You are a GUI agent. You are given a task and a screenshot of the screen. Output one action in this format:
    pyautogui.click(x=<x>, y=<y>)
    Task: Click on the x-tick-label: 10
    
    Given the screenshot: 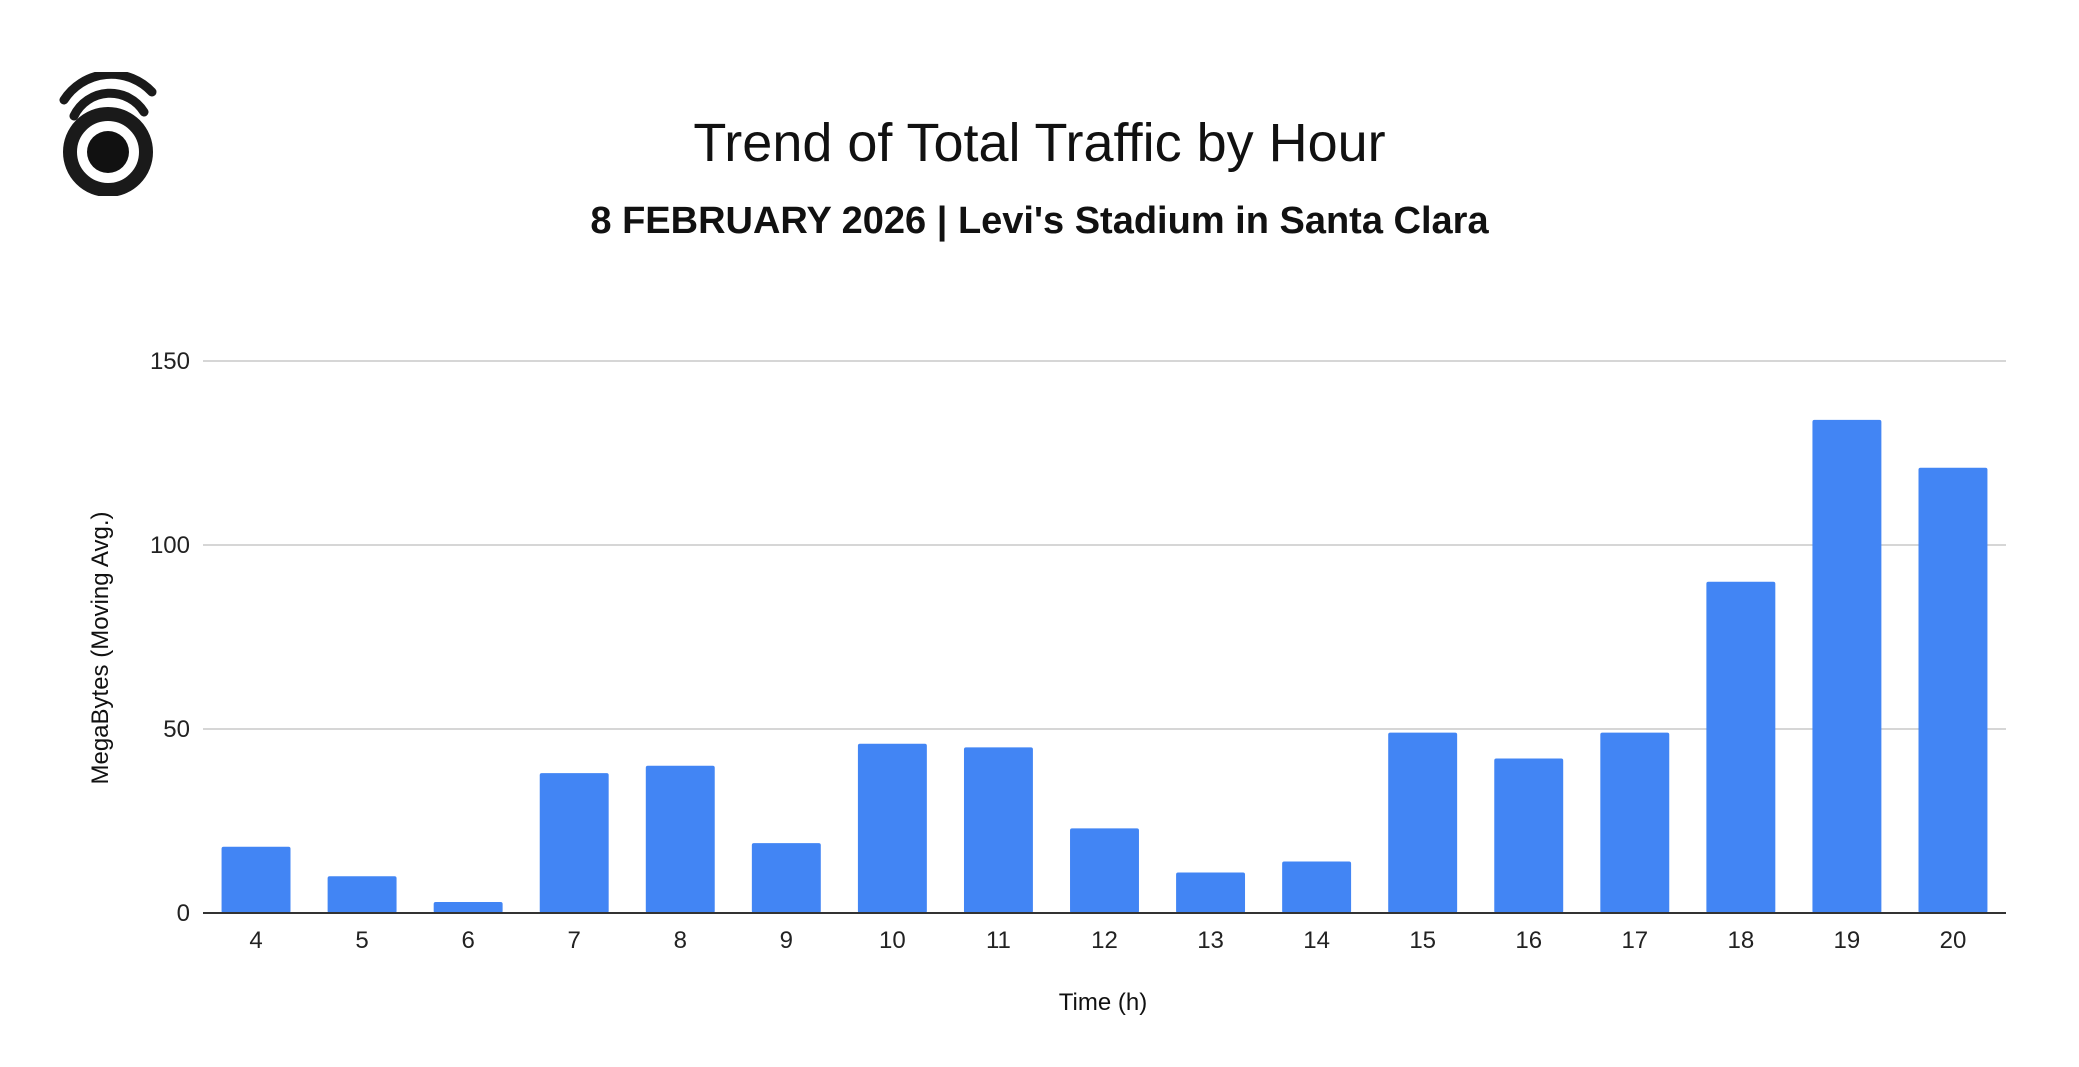 What is the action you would take?
    pyautogui.click(x=892, y=940)
    